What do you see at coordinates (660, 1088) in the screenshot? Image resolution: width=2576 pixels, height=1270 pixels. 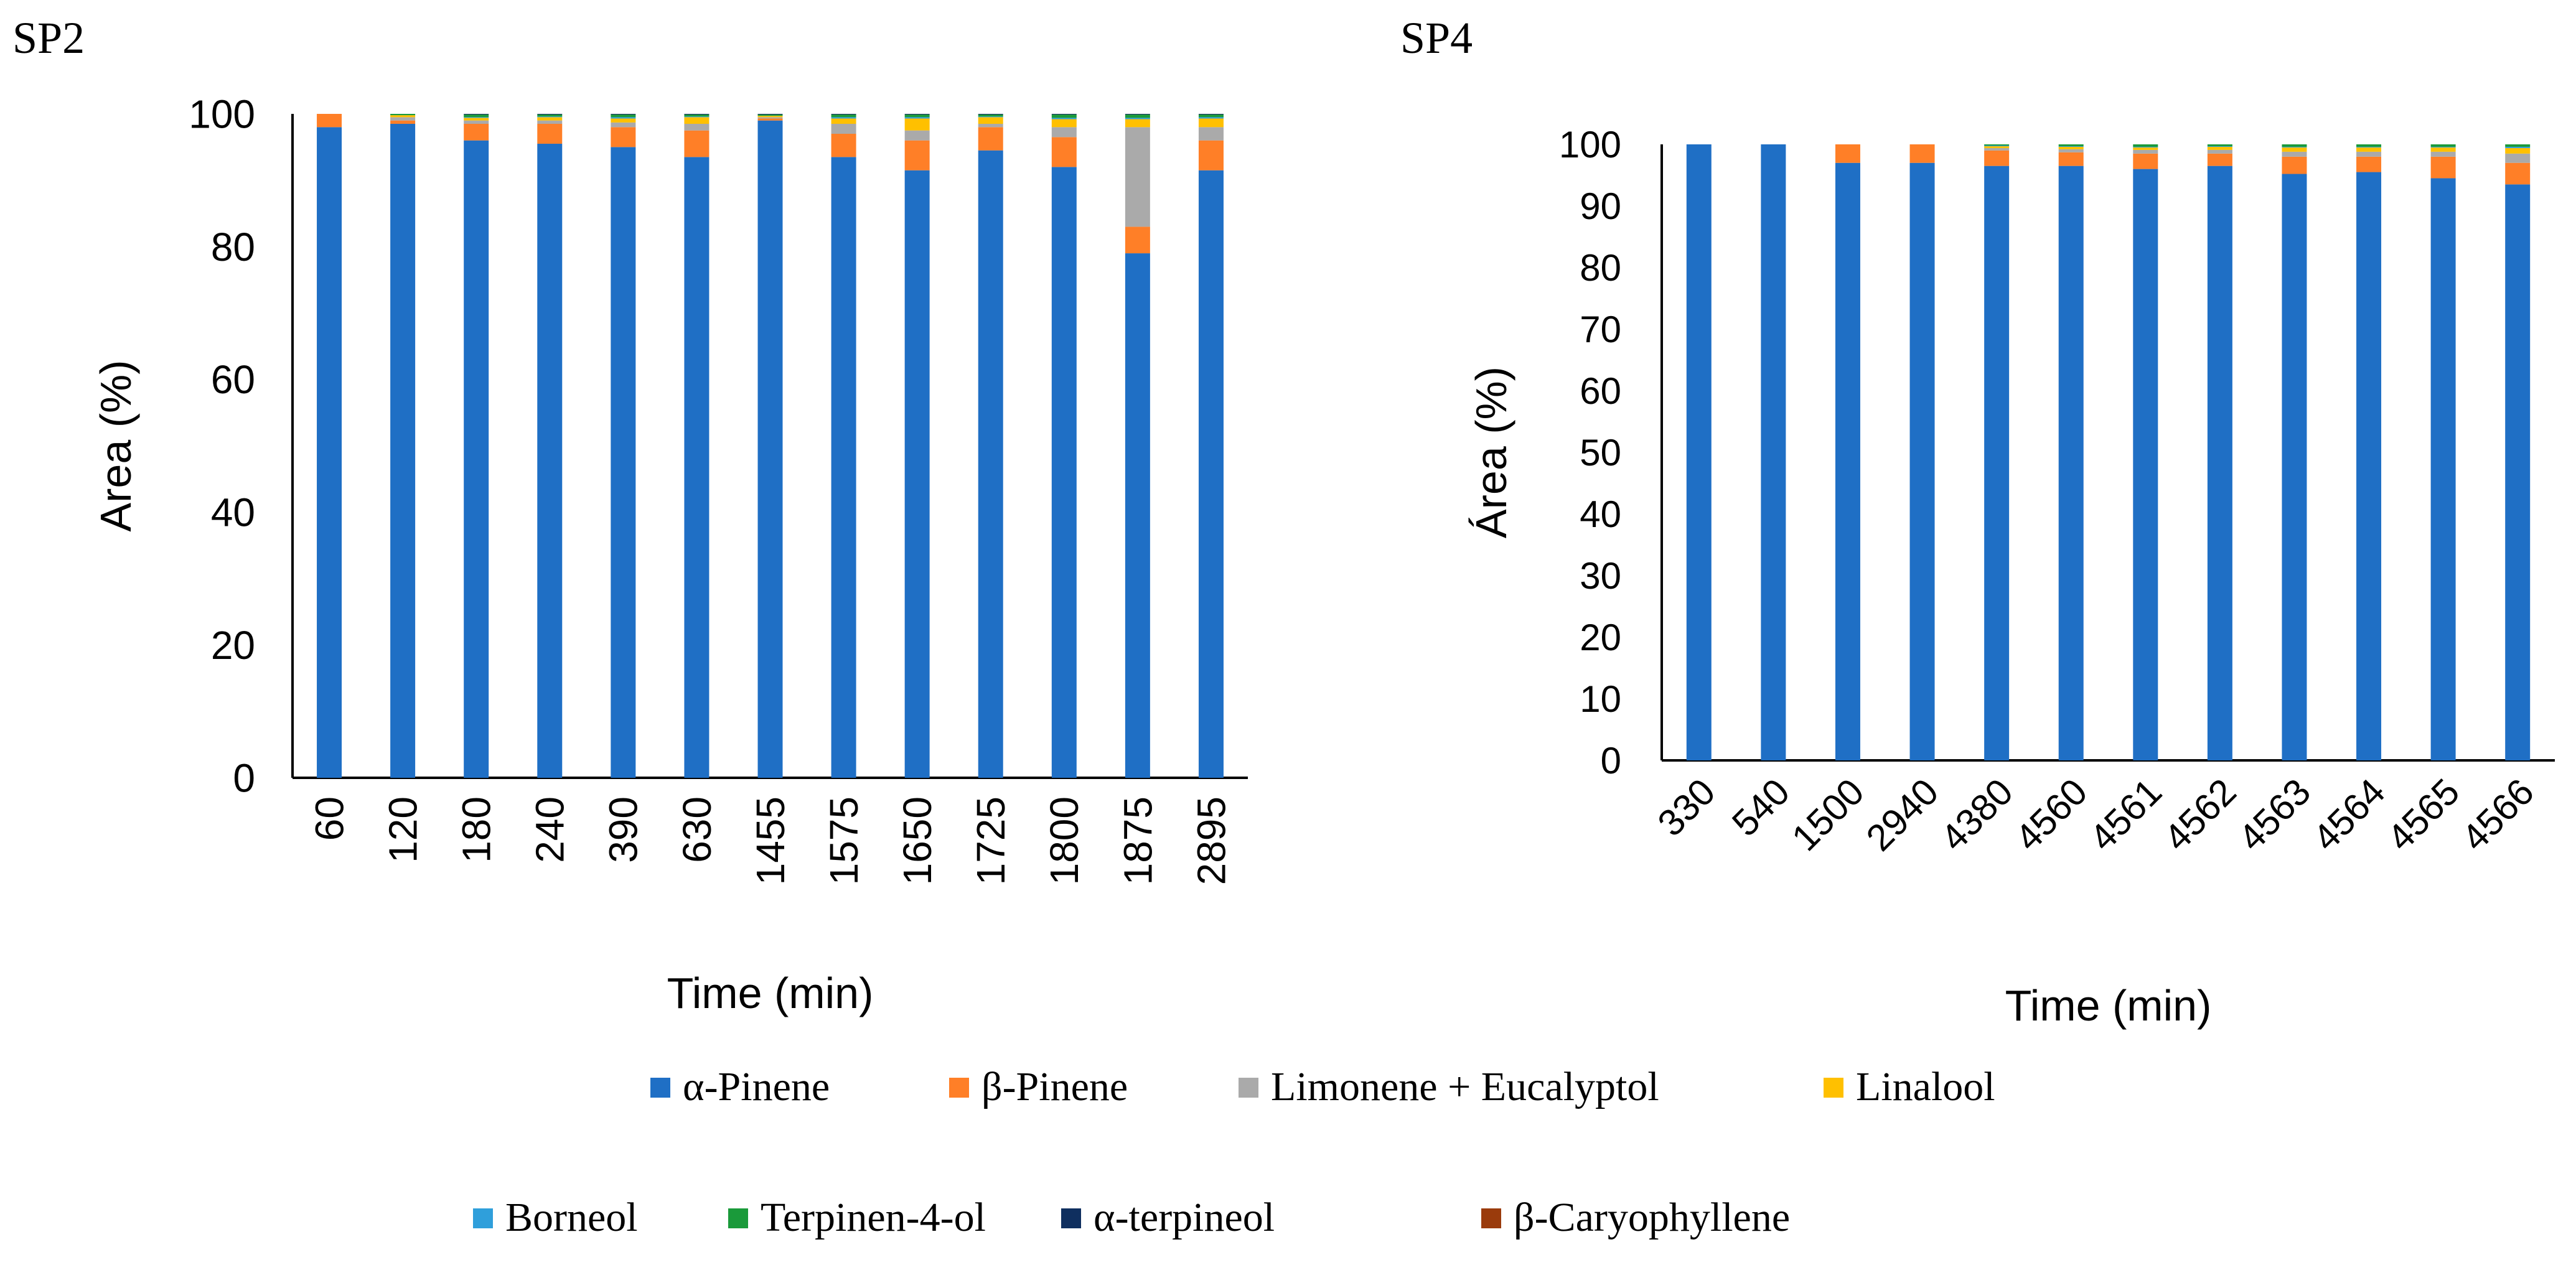 I see `legend-swatch-alpha-pinene` at bounding box center [660, 1088].